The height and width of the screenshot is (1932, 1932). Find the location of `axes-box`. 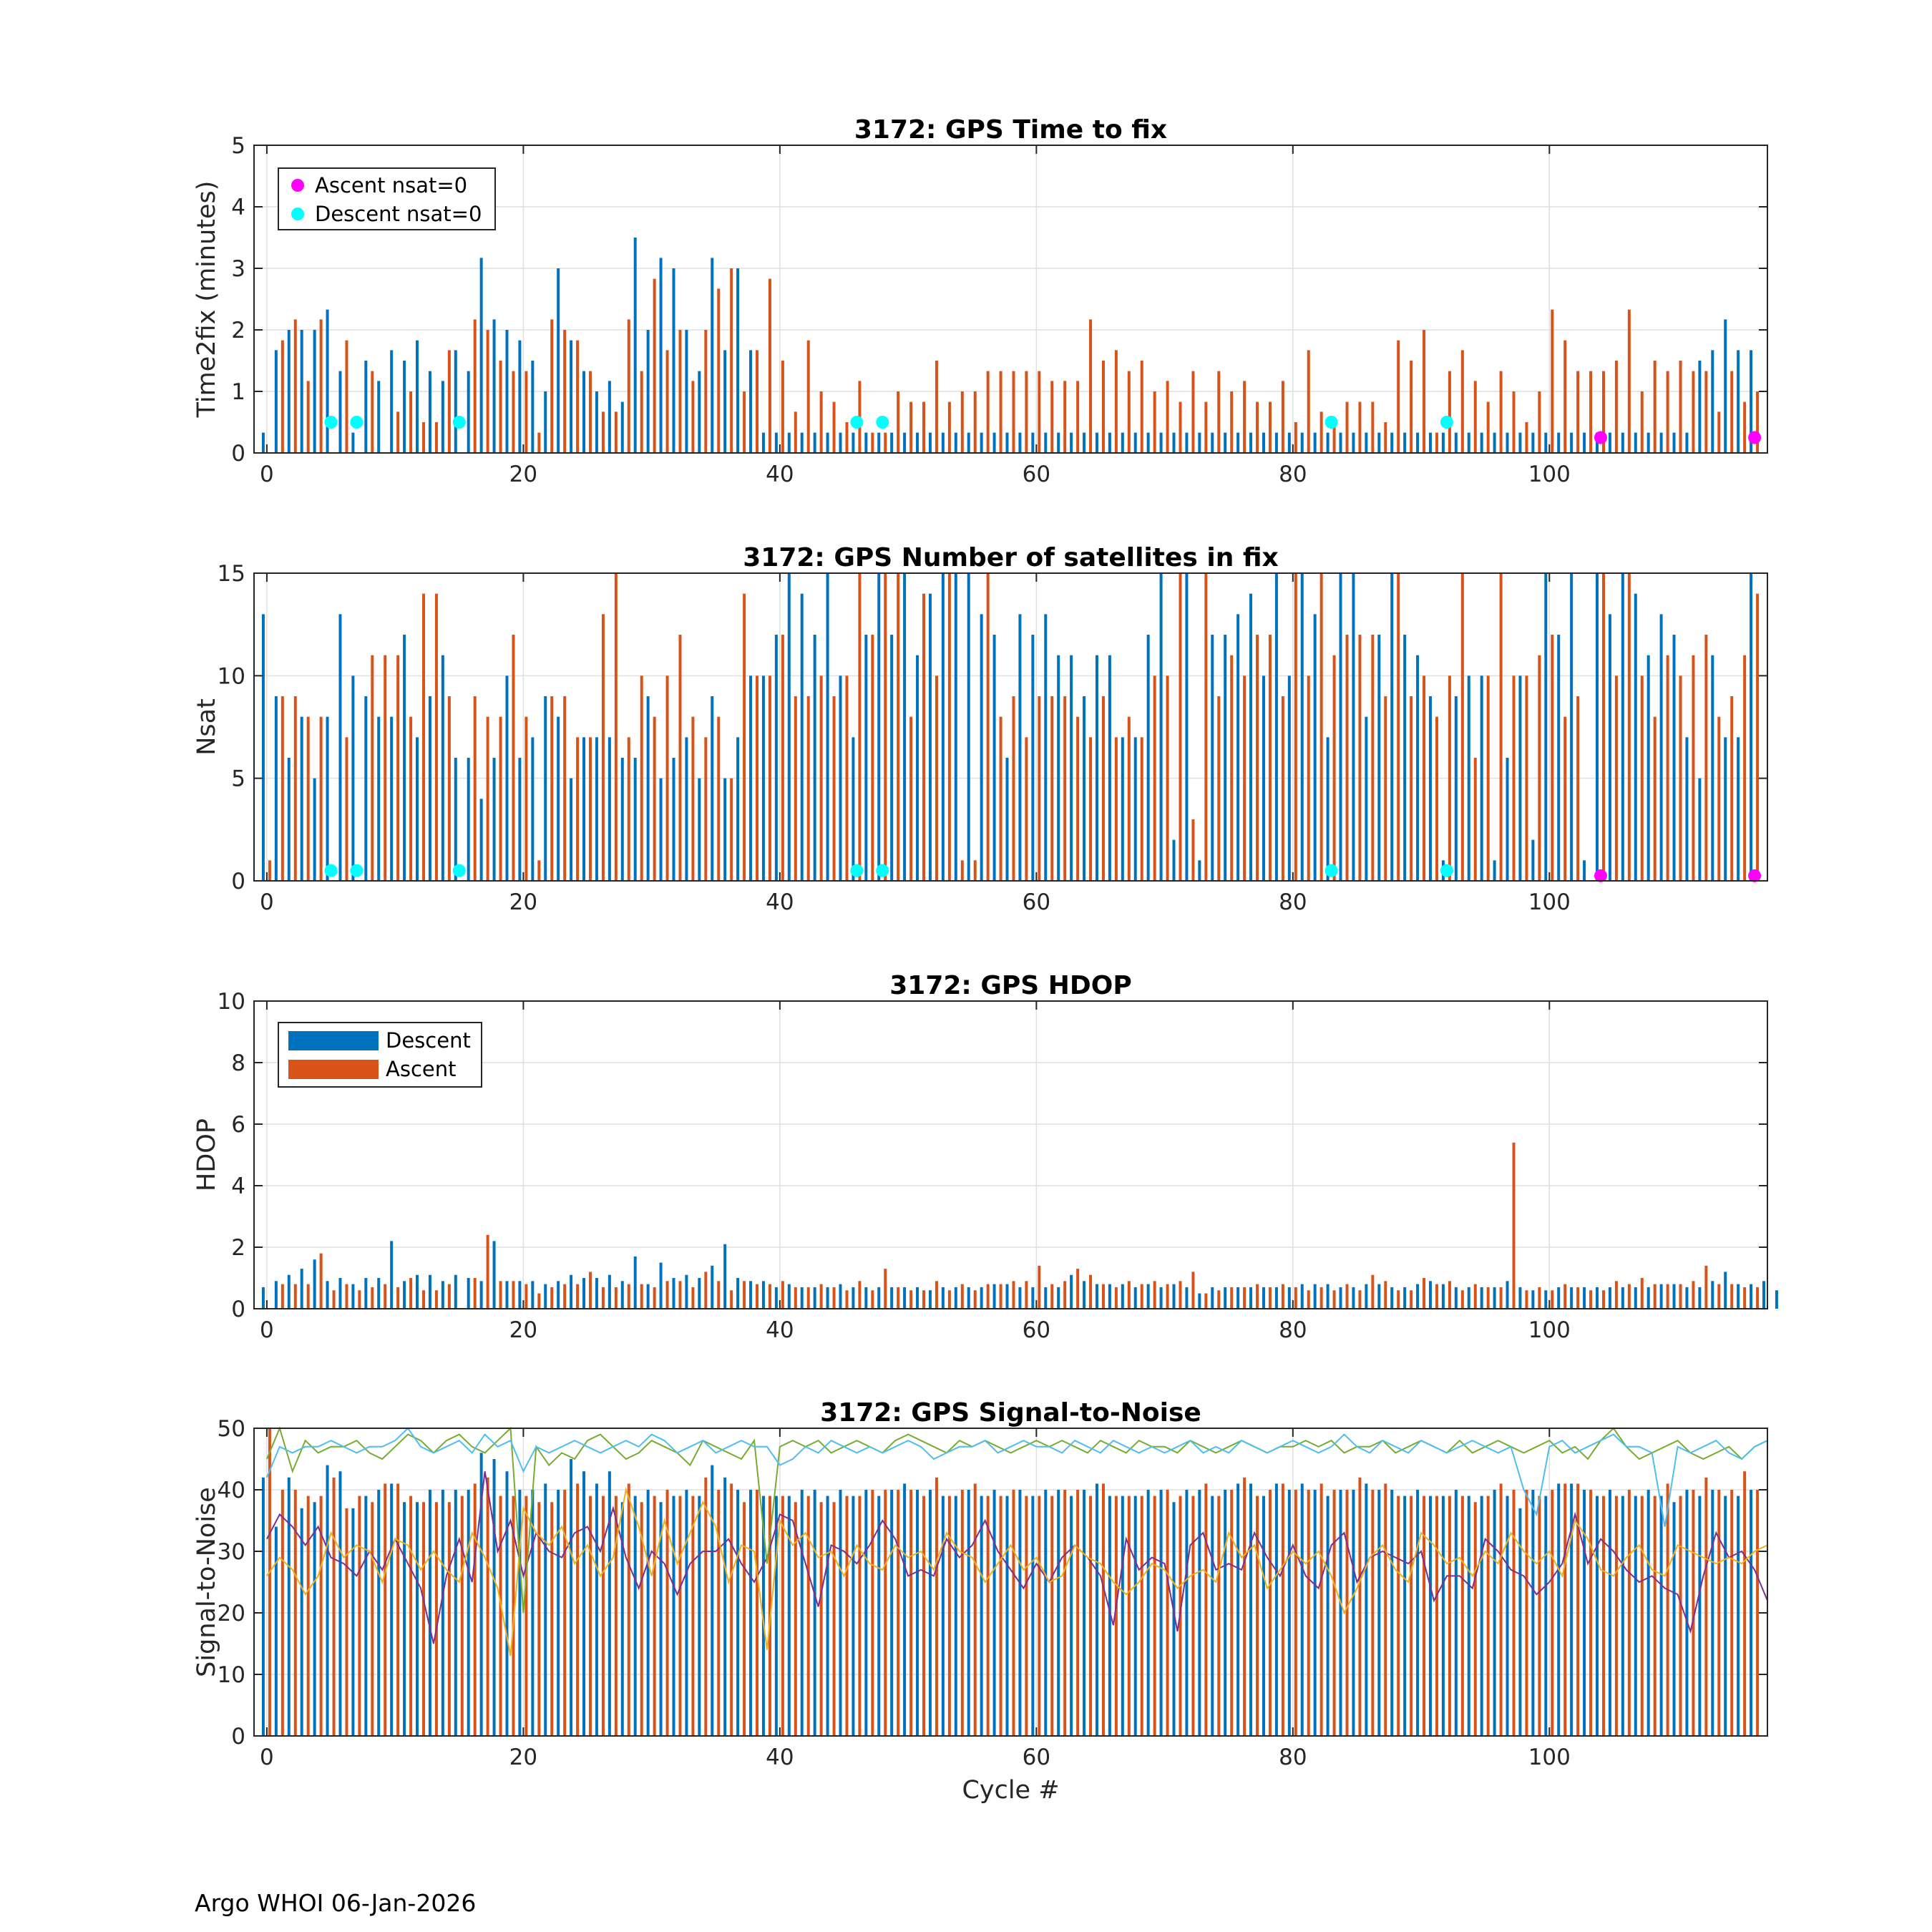

axes-box is located at coordinates (1010, 1582).